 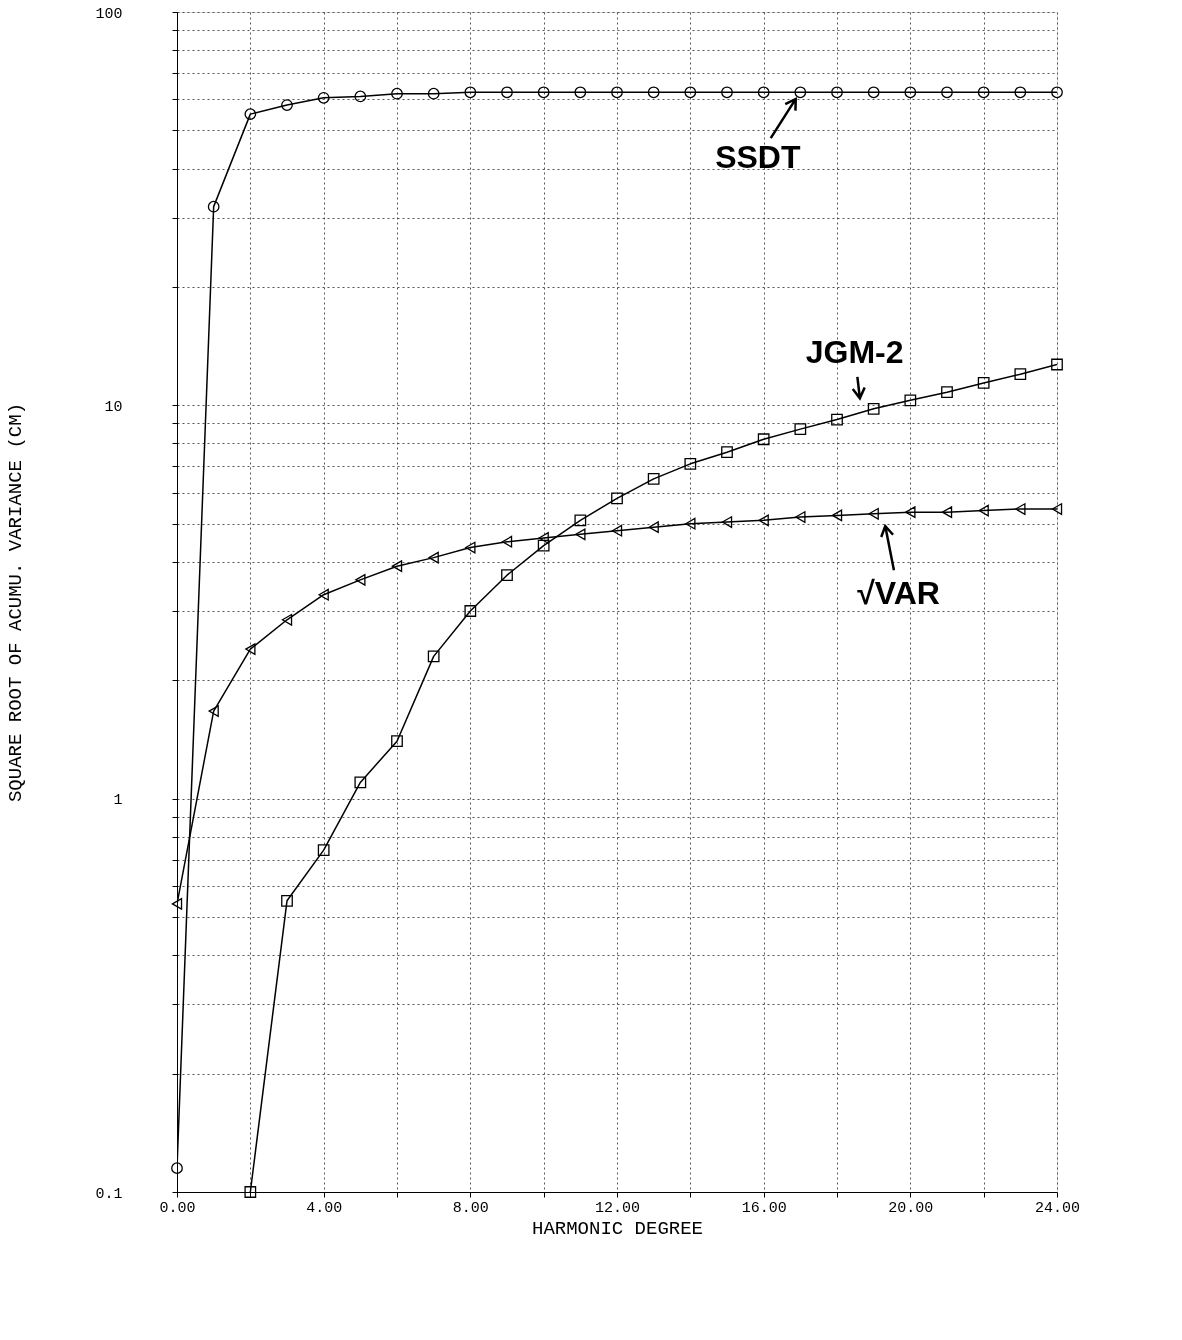 I want to click on x-tick-label: 8.00, so click(x=470, y=1208).